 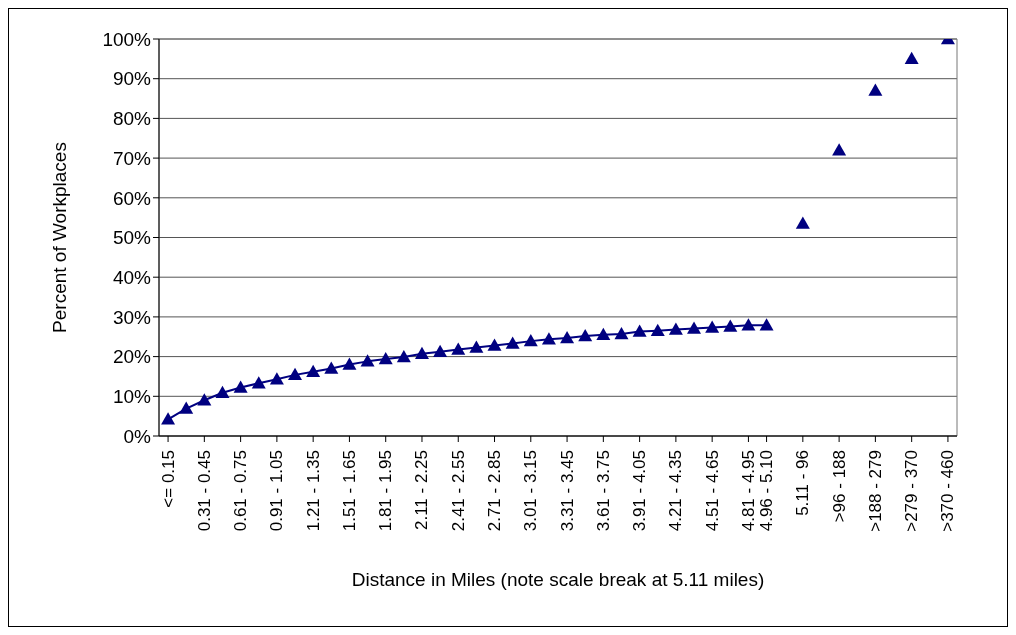 I want to click on x-tick-label: 4.81 - 4.95, so click(x=748, y=491).